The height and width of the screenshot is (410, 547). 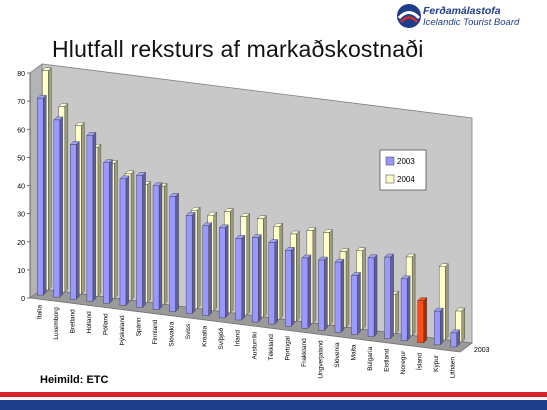 What do you see at coordinates (354, 352) in the screenshot?
I see `x-tick-label: Malta` at bounding box center [354, 352].